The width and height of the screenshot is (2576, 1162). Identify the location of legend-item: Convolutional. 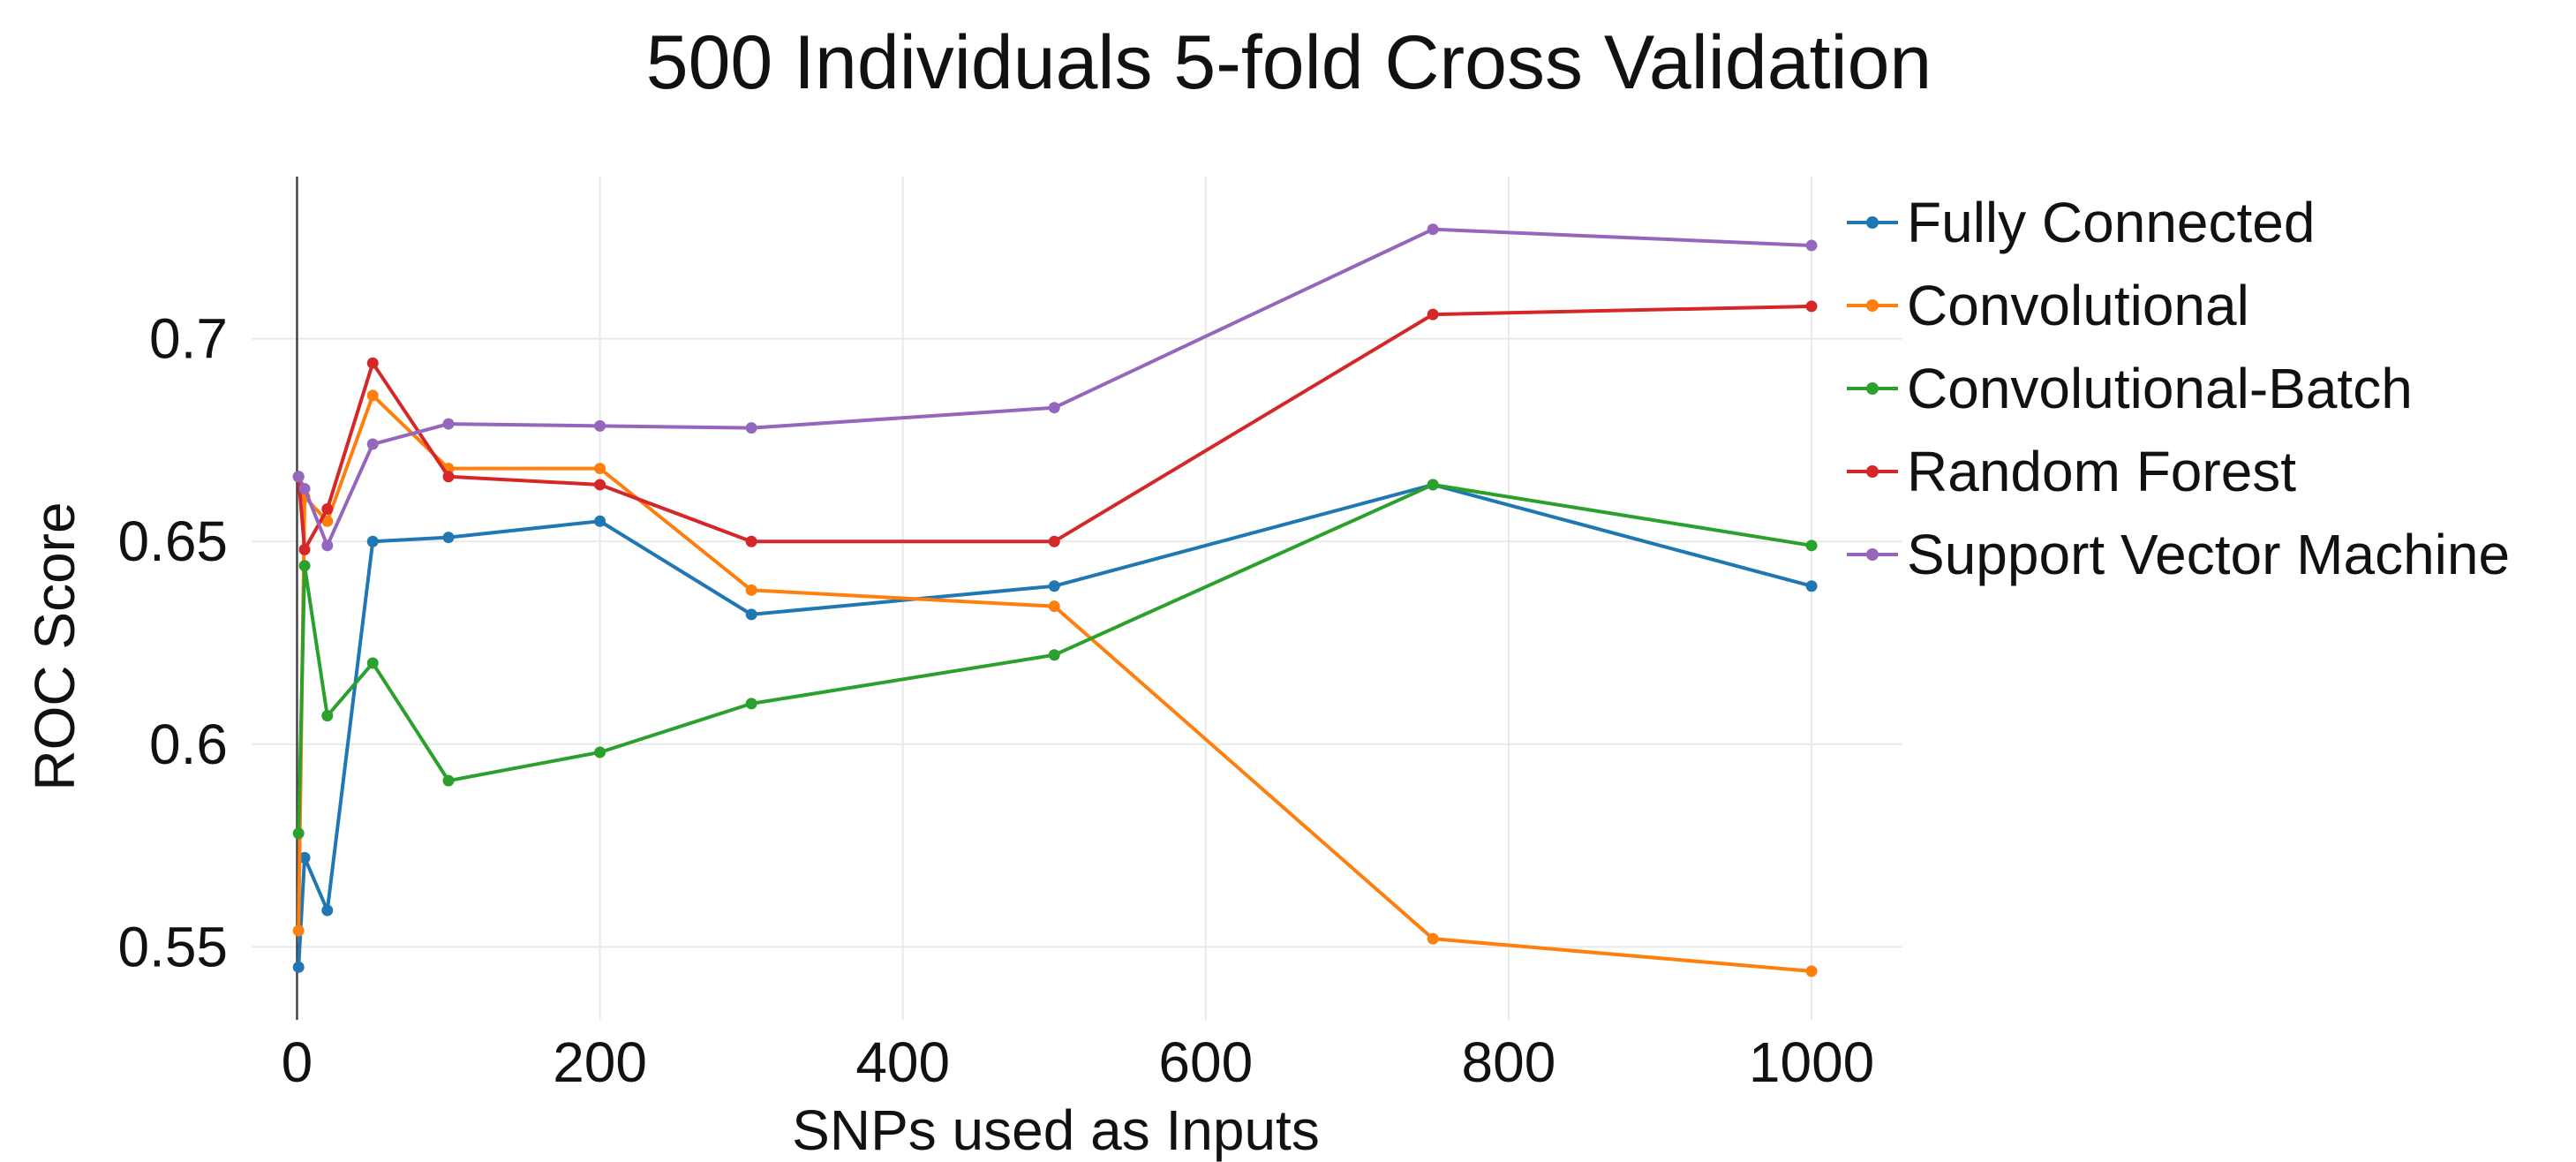
(2048, 306).